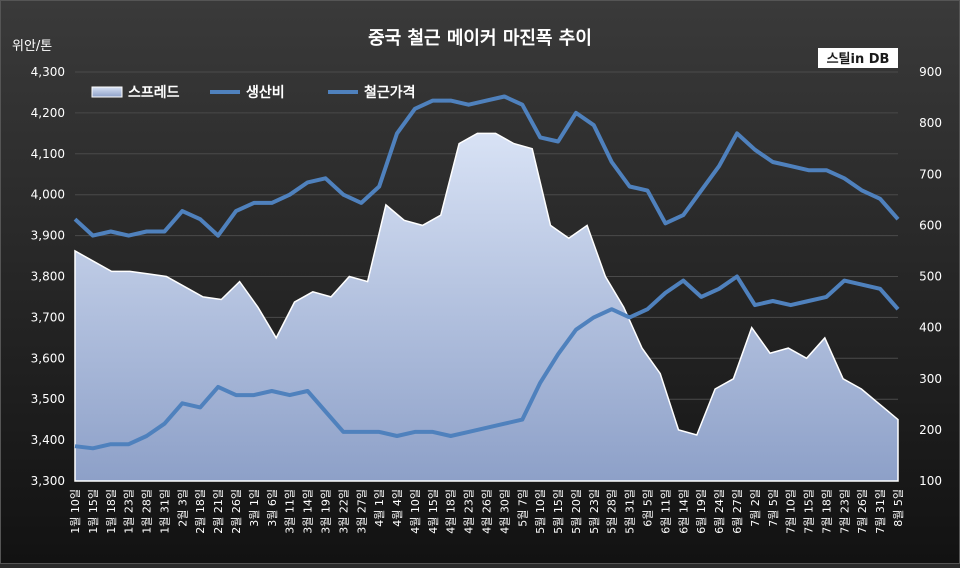 The width and height of the screenshot is (960, 568). I want to click on x-tick-label: 6월 19일, so click(701, 511).